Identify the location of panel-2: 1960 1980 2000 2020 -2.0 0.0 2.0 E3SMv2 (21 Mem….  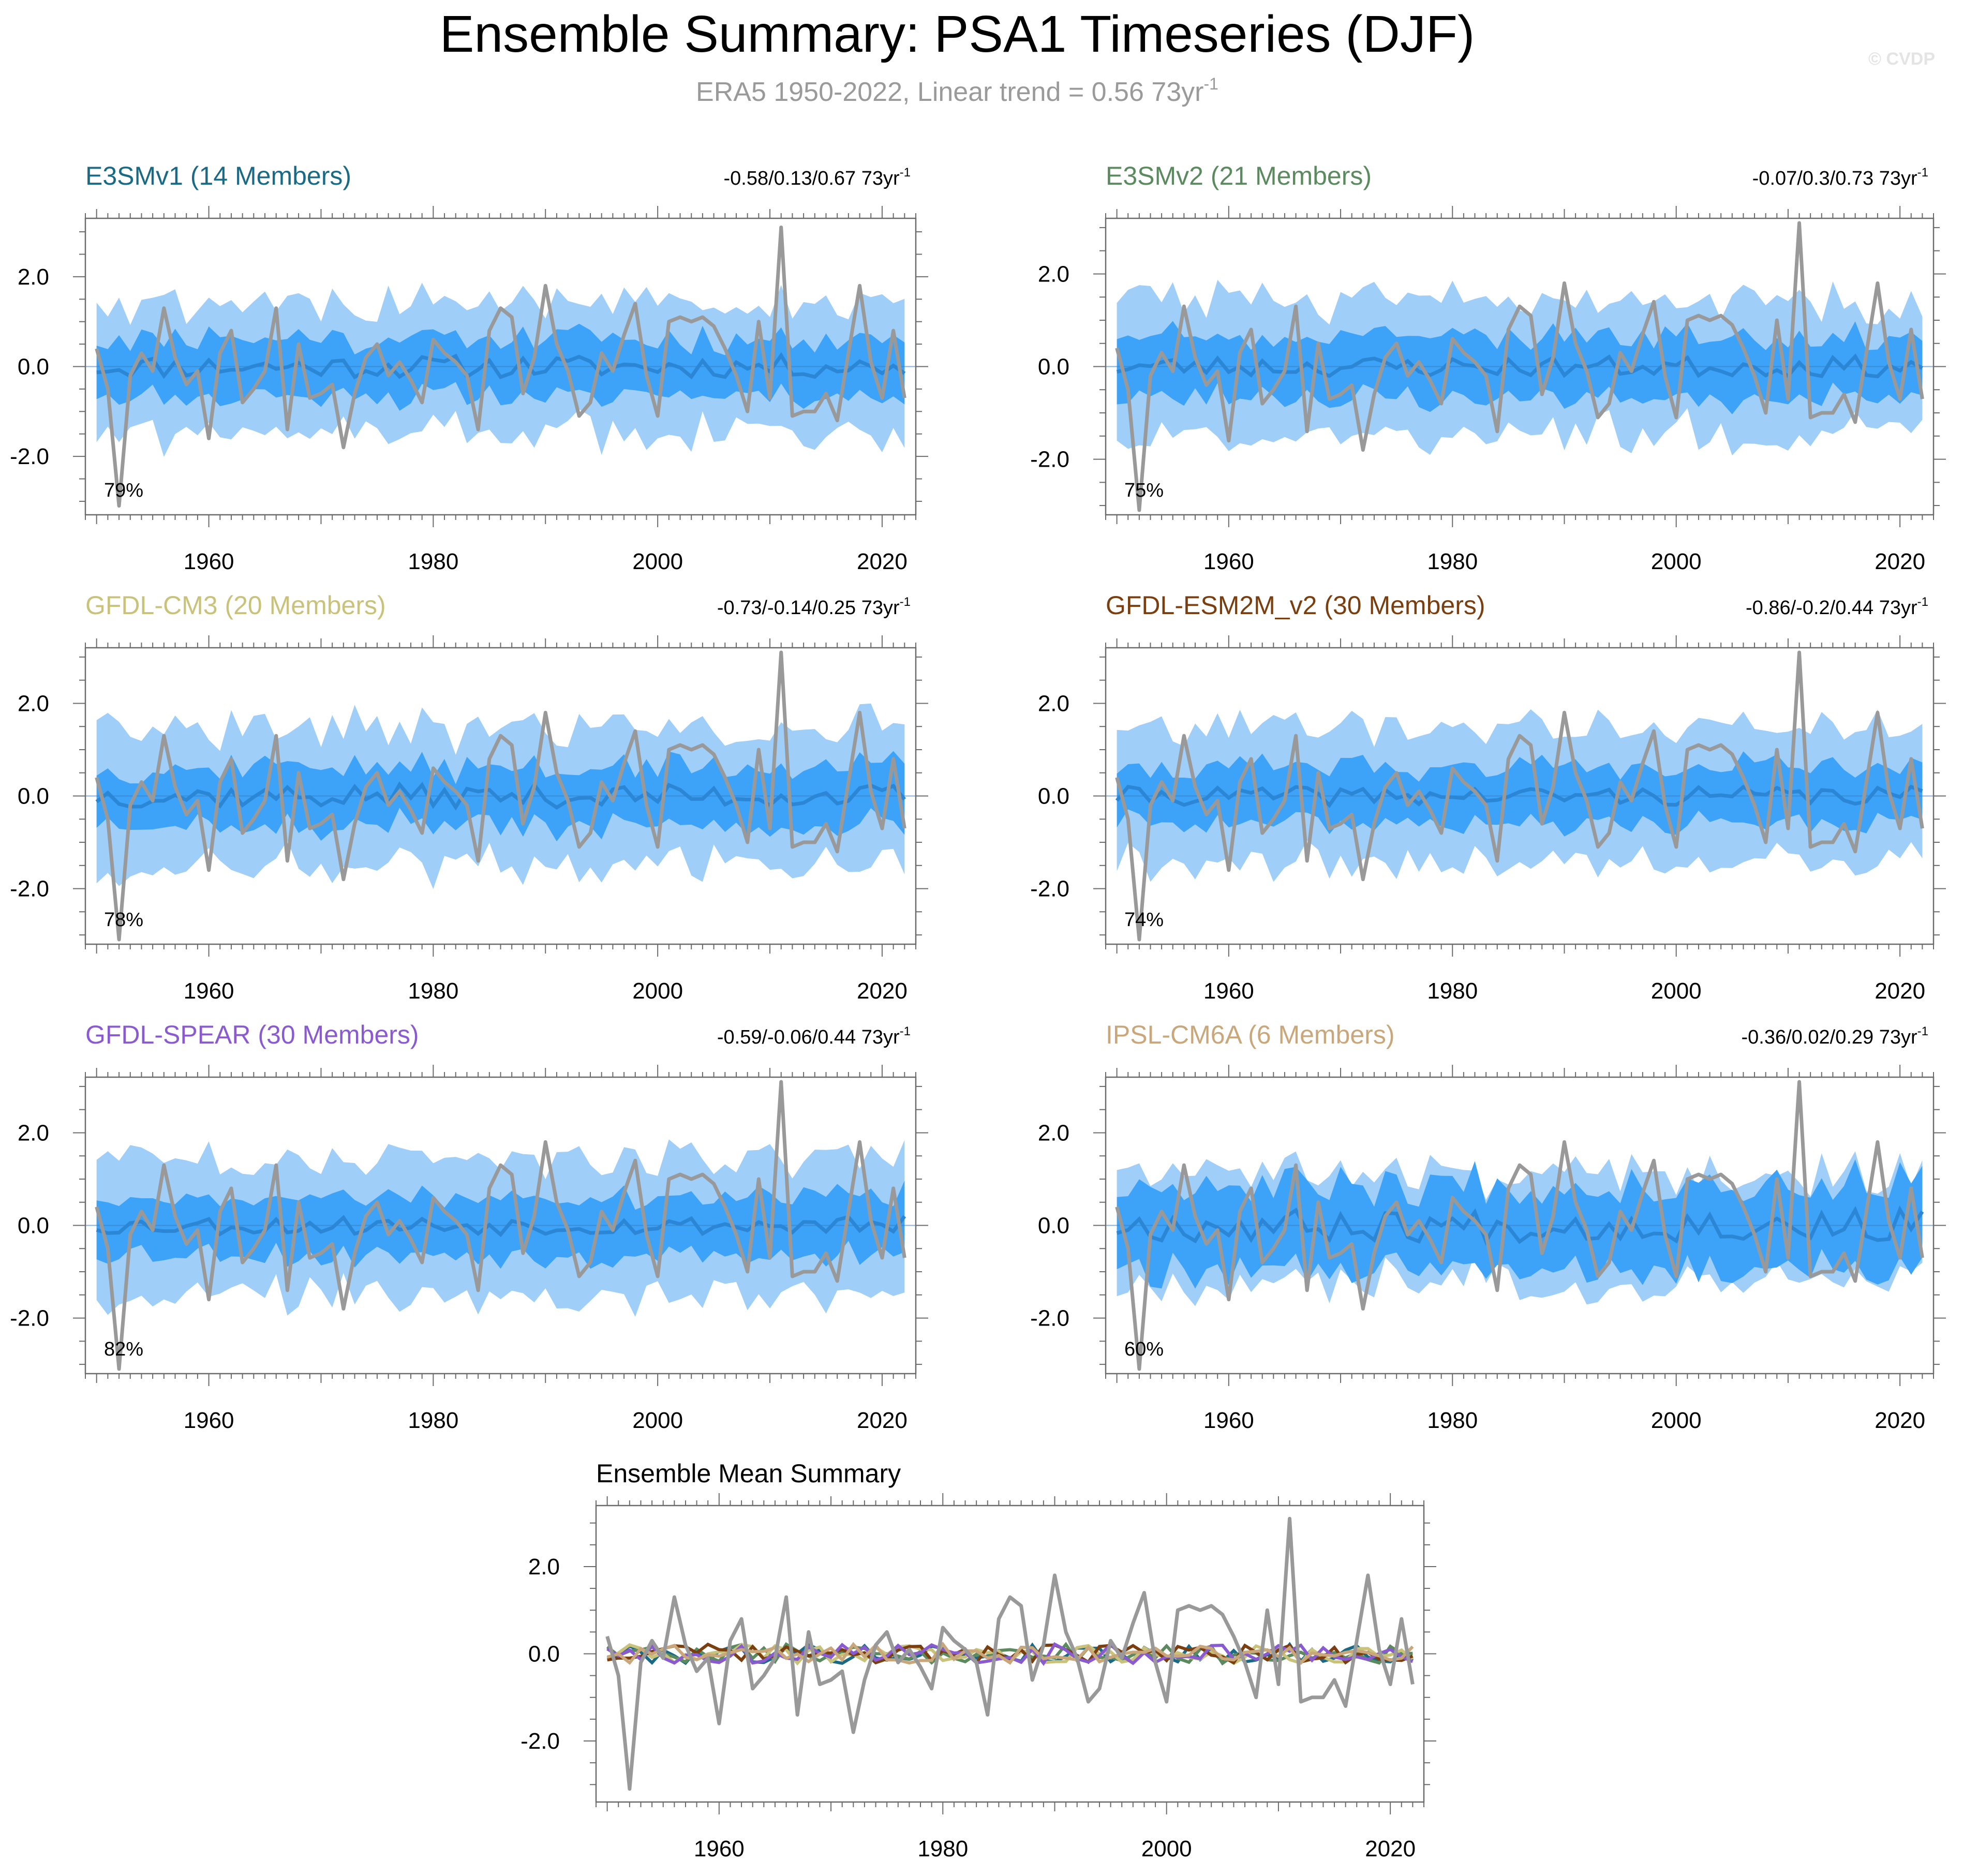
(1488, 367).